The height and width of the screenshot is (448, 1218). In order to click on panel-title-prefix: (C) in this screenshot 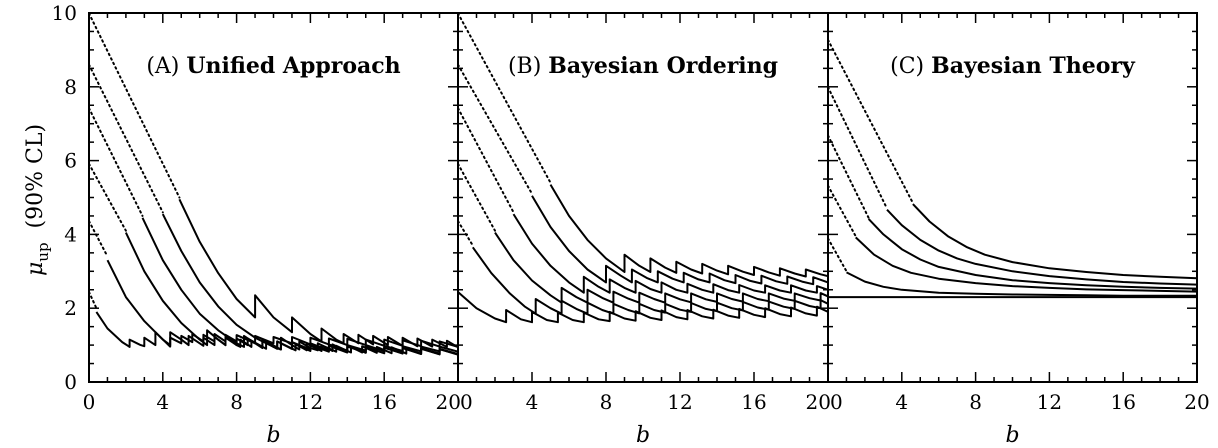, I will do `click(910, 66)`.